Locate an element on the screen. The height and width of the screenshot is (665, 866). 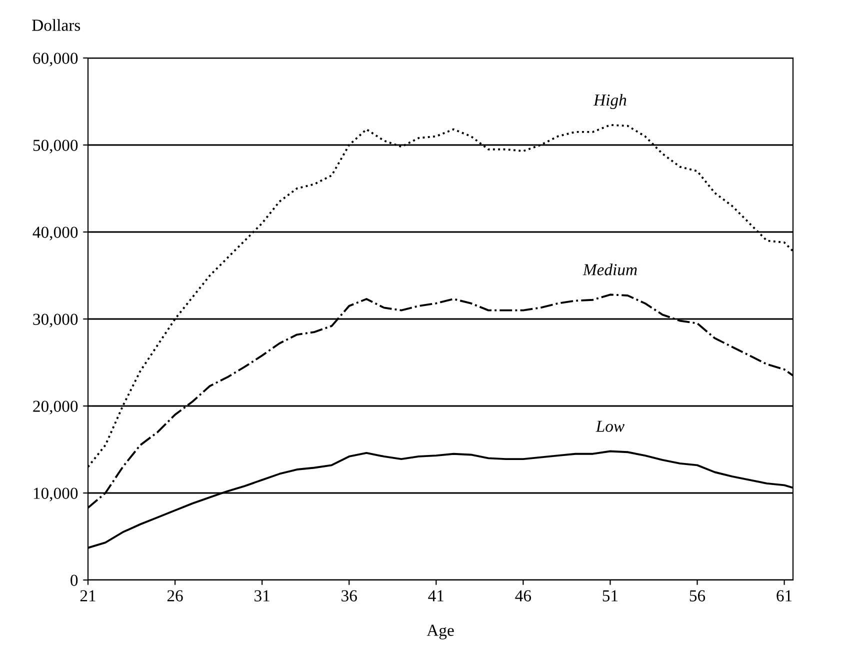
y-axis-title: Dollars is located at coordinates (56, 25).